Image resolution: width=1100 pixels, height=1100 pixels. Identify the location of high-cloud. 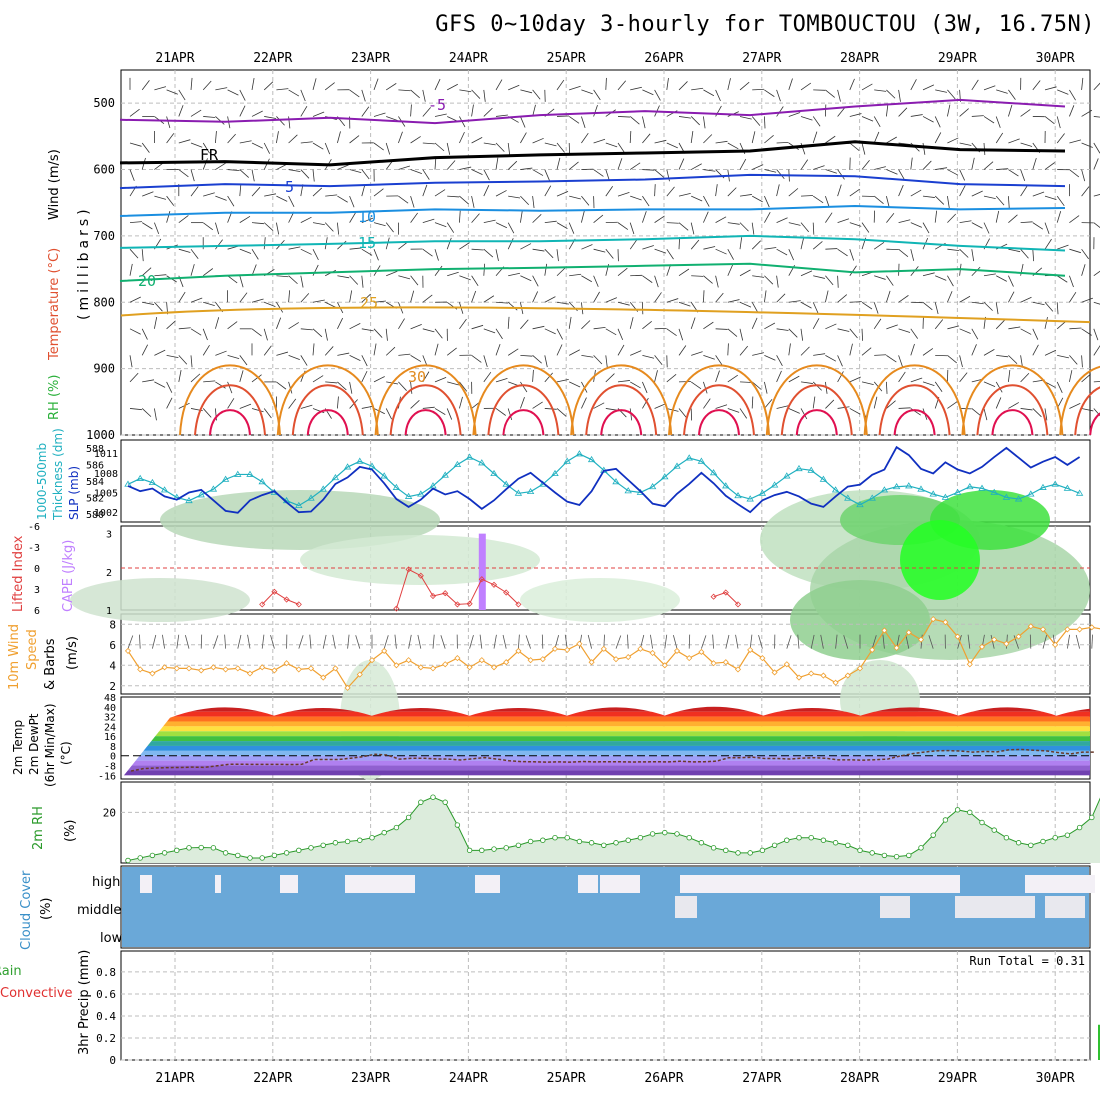
(487, 884).